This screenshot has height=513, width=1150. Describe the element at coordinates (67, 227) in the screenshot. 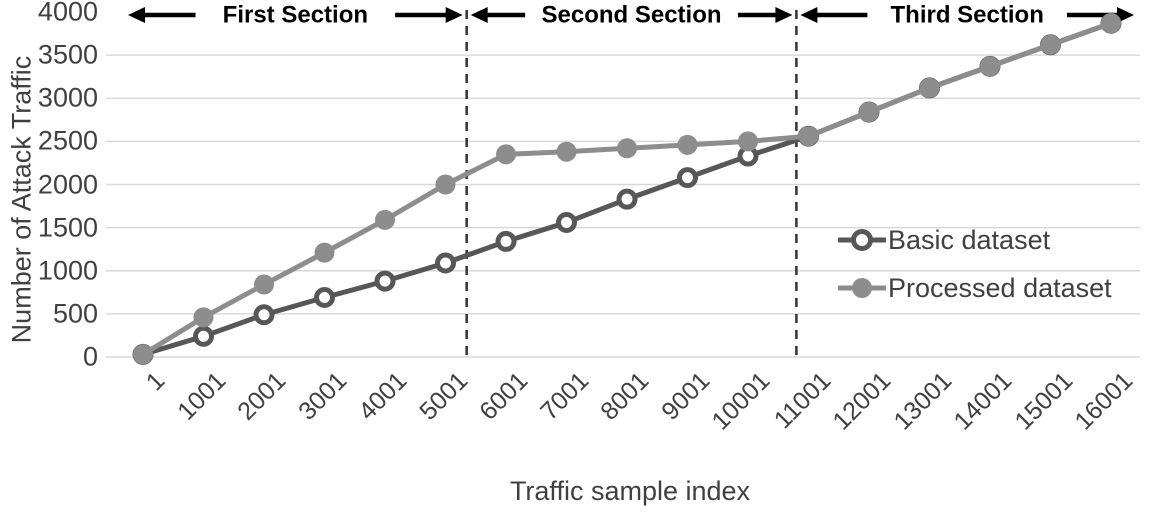

I see `y-tick-label: 1500` at that location.